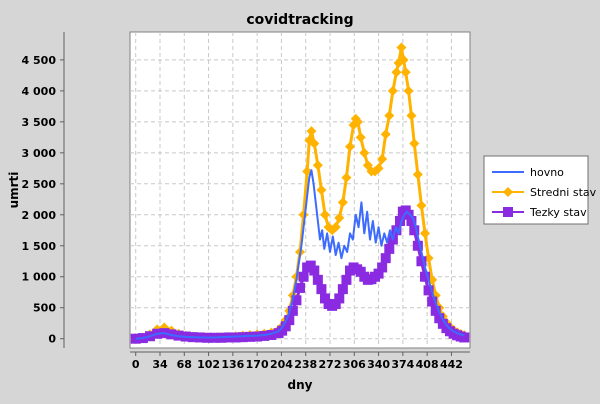 The image size is (600, 404). I want to click on legend-label: hovno, so click(547, 172).